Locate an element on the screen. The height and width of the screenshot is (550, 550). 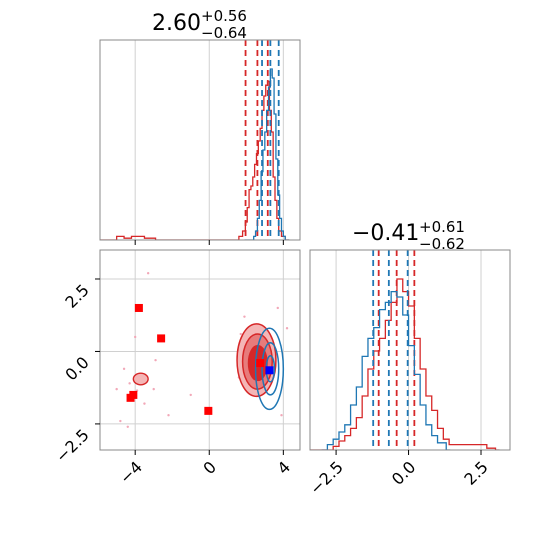
red-outlier-contour is located at coordinates (140, 379).